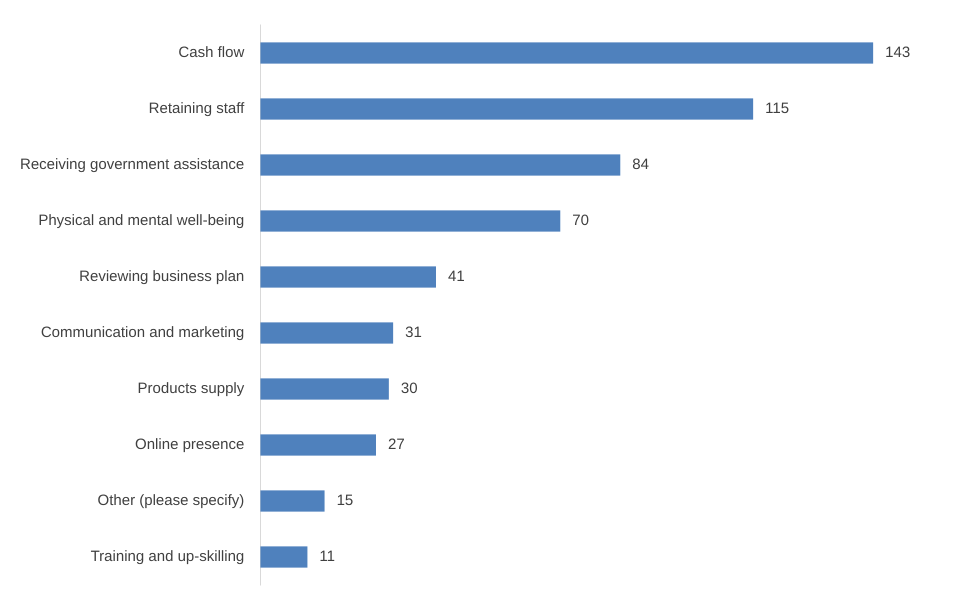  I want to click on data-label: 27, so click(396, 445).